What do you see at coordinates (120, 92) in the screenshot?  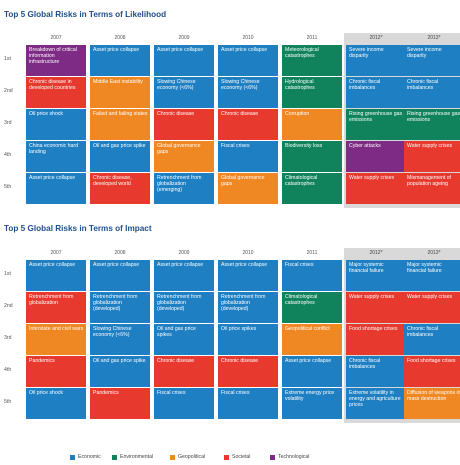 I see `risk-cell: Middle East instability` at bounding box center [120, 92].